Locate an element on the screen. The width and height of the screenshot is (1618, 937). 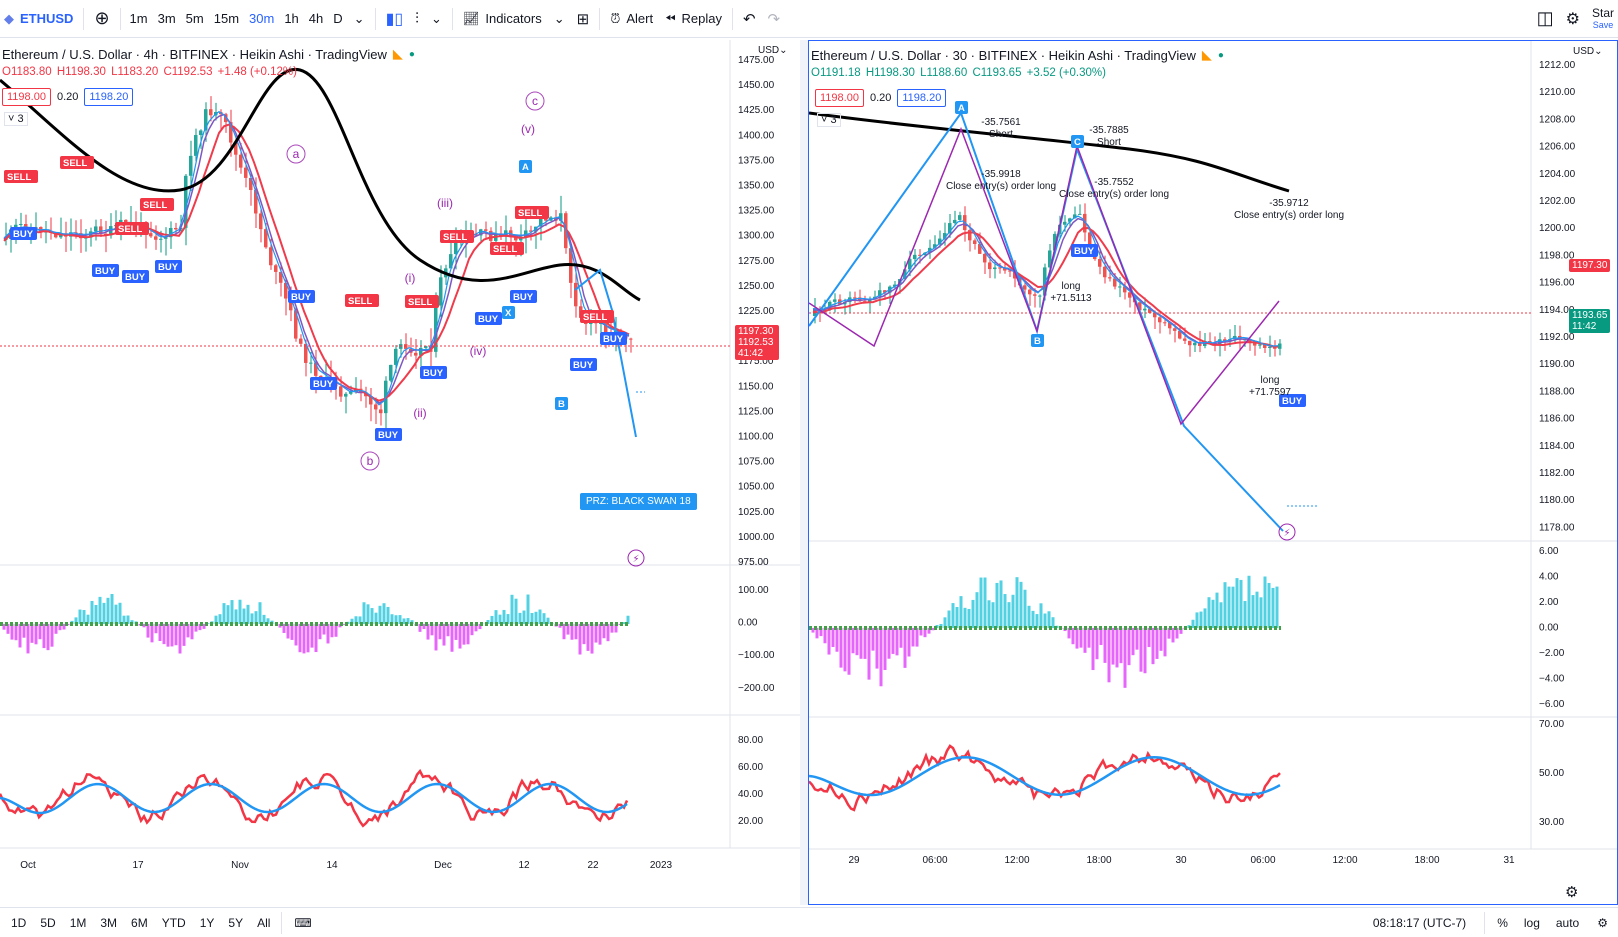
range-1m: 1M is located at coordinates (78, 922).